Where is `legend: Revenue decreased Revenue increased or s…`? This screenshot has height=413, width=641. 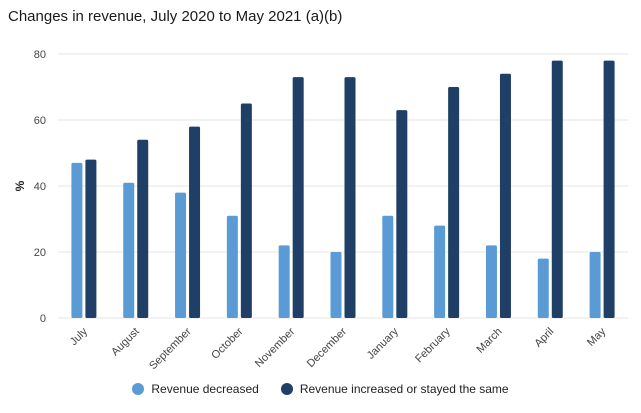
legend: Revenue decreased Revenue increased or s… is located at coordinates (320, 389).